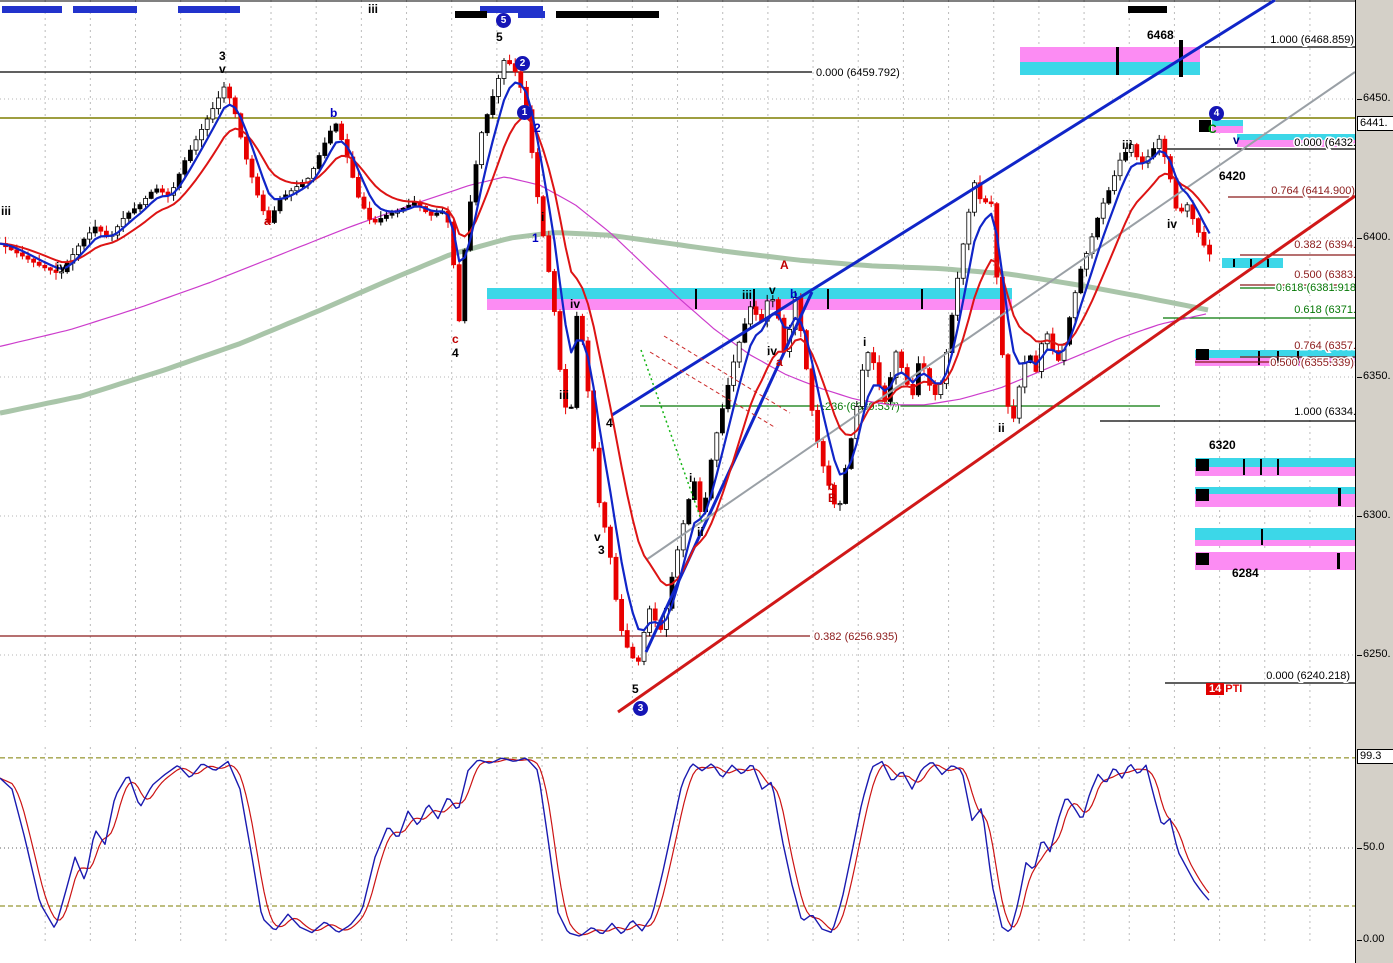  Describe the element at coordinates (727, 374) in the screenshot. I see `trendline` at that location.